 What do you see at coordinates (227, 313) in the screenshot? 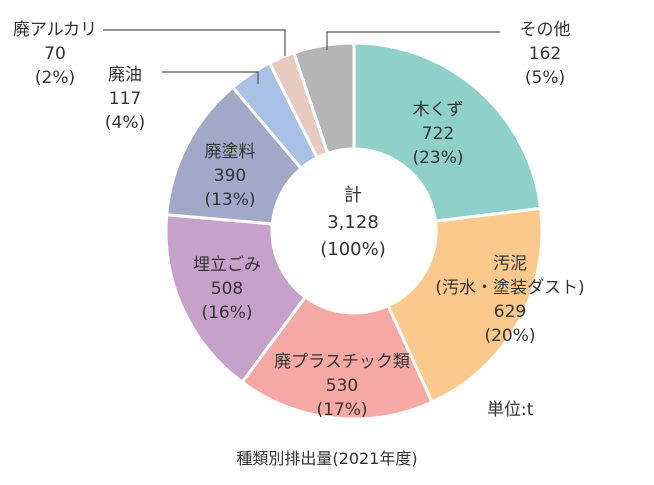
I see `slice-percent: (16%)` at bounding box center [227, 313].